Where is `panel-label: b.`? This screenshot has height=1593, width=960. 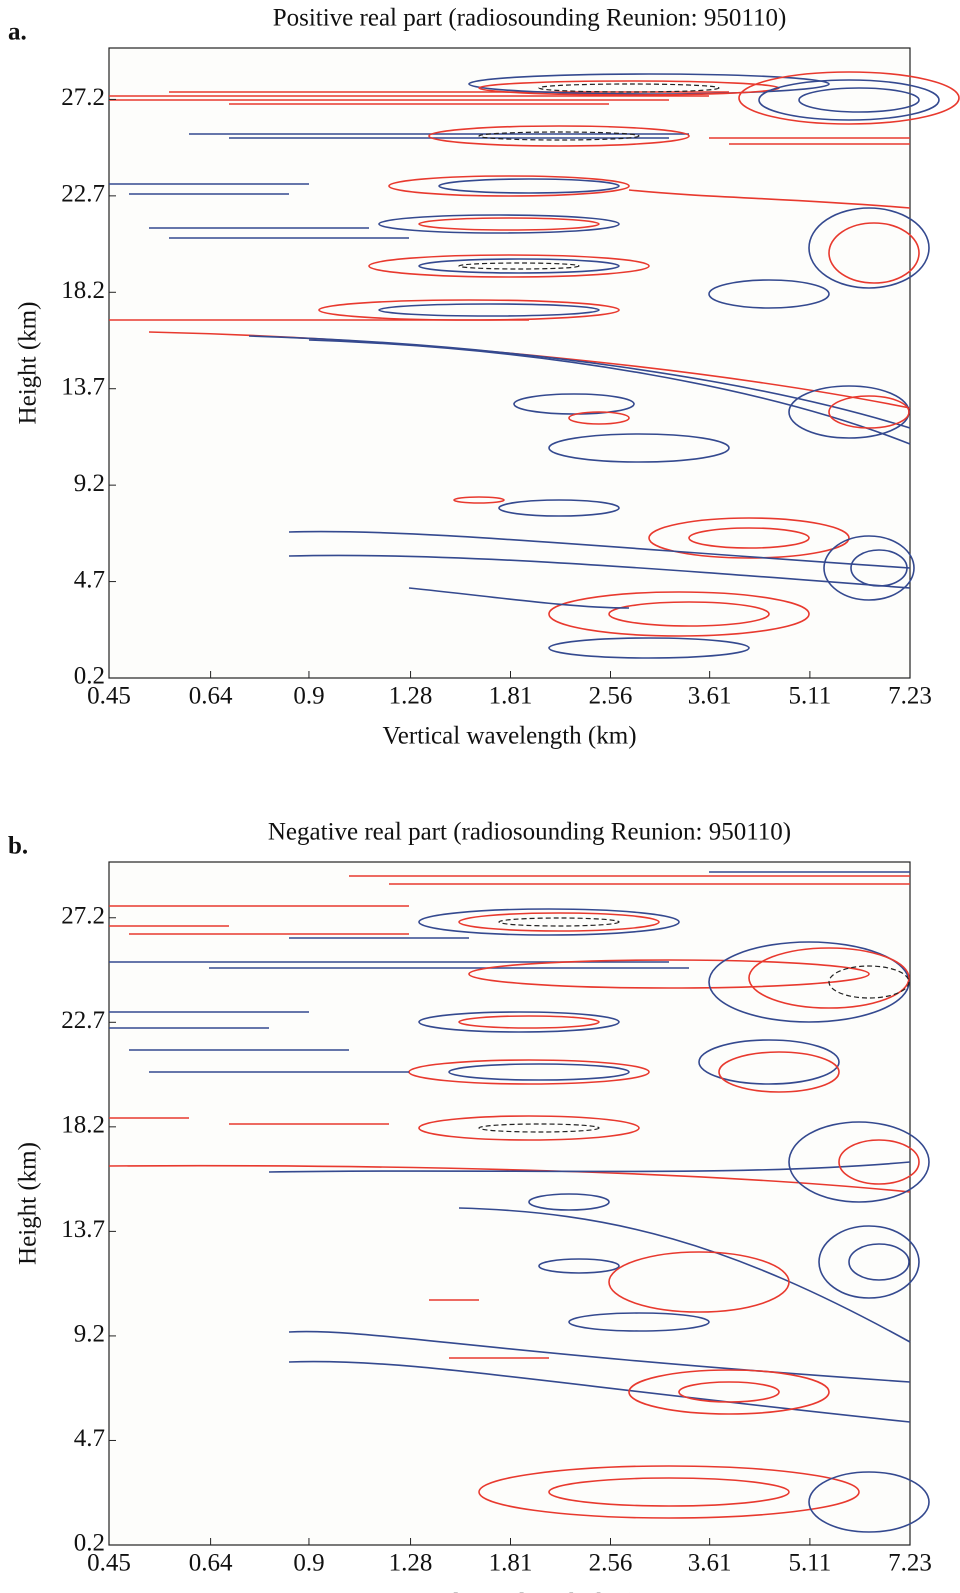
panel-label: b. is located at coordinates (18, 846).